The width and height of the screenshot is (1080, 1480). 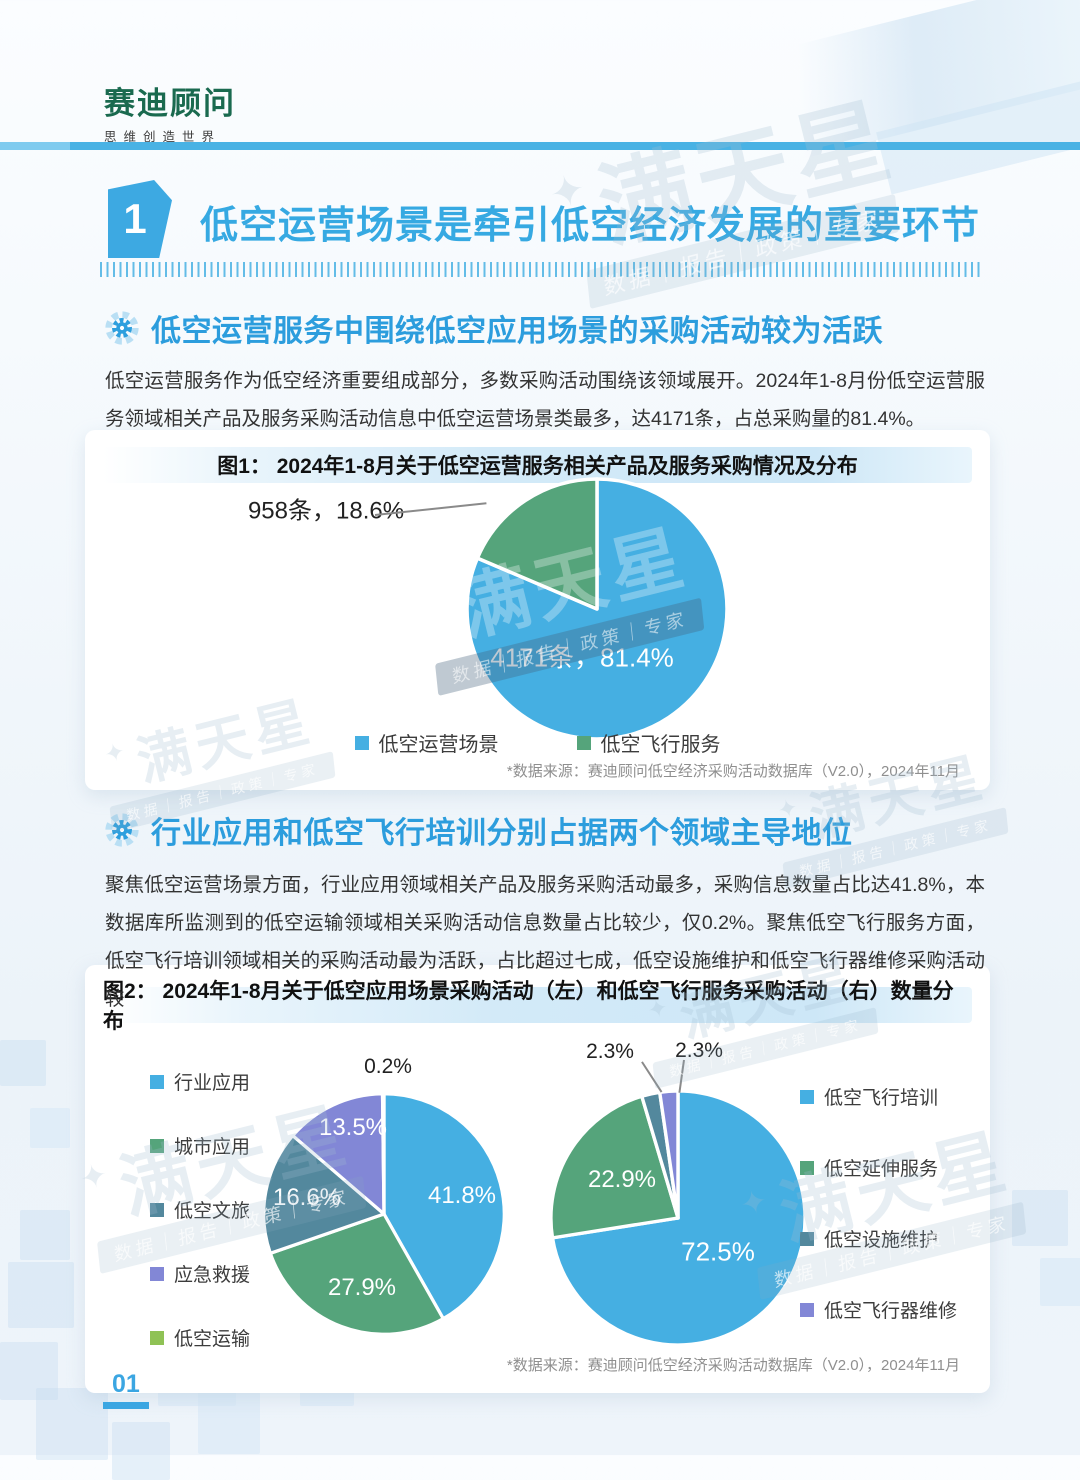 What do you see at coordinates (582, 657) in the screenshot?
I see `figure1-inner-label: 4171条，81.4%` at bounding box center [582, 657].